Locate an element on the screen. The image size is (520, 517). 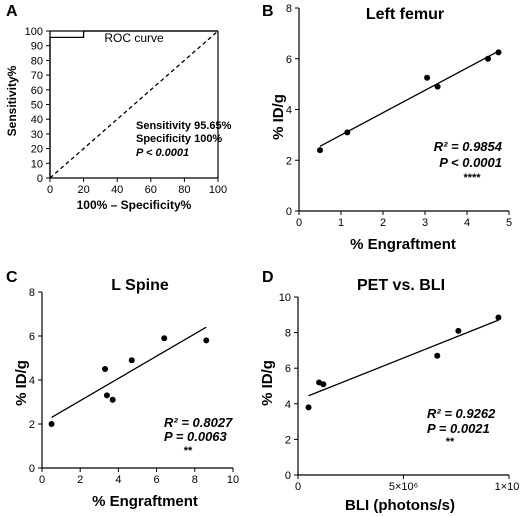
panel-c-x-tick-label: 2 is located at coordinates (80, 480).